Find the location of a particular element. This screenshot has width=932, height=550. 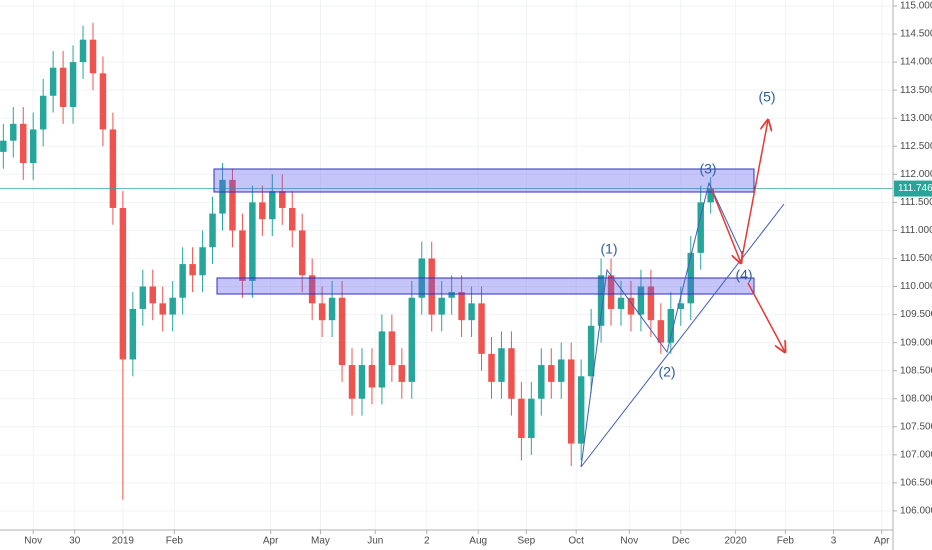

x-tick-label: 2 is located at coordinates (427, 541).